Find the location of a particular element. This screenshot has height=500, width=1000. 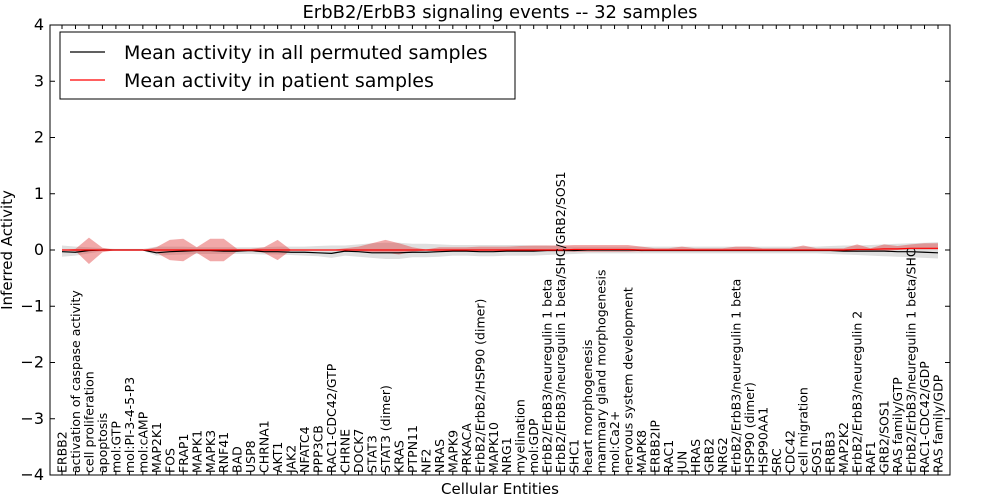

x-tick-label: ERBB2 is located at coordinates (62, 452).